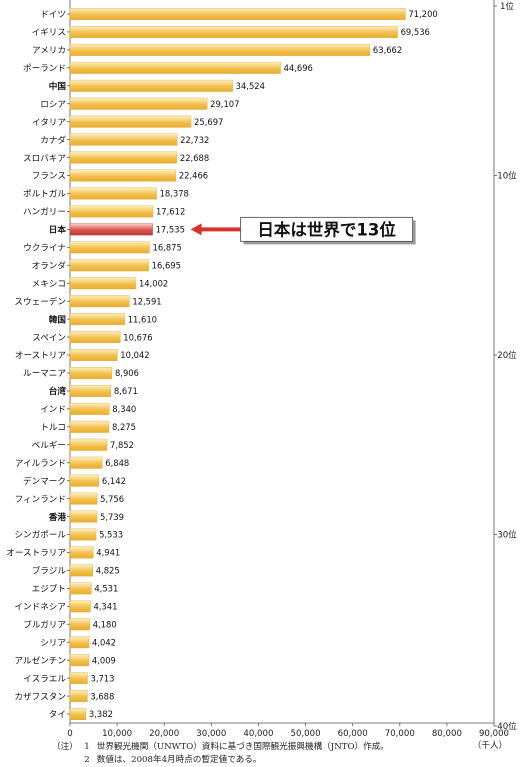 This screenshot has width=520, height=767. I want to click on data-label: 4,009, so click(104, 660).